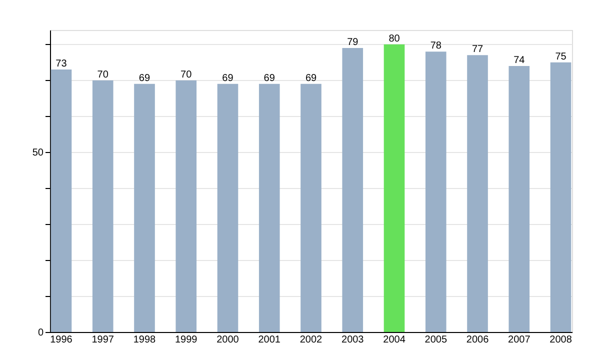  What do you see at coordinates (436, 340) in the screenshot?
I see `x-tick-label: 2005` at bounding box center [436, 340].